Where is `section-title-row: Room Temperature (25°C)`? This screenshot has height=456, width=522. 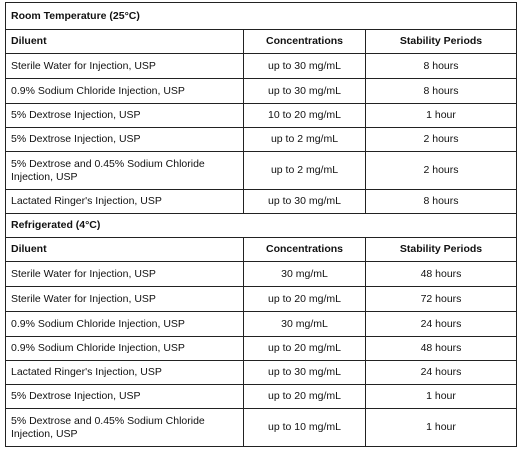 section-title-row: Room Temperature (25°C) is located at coordinates (261, 16).